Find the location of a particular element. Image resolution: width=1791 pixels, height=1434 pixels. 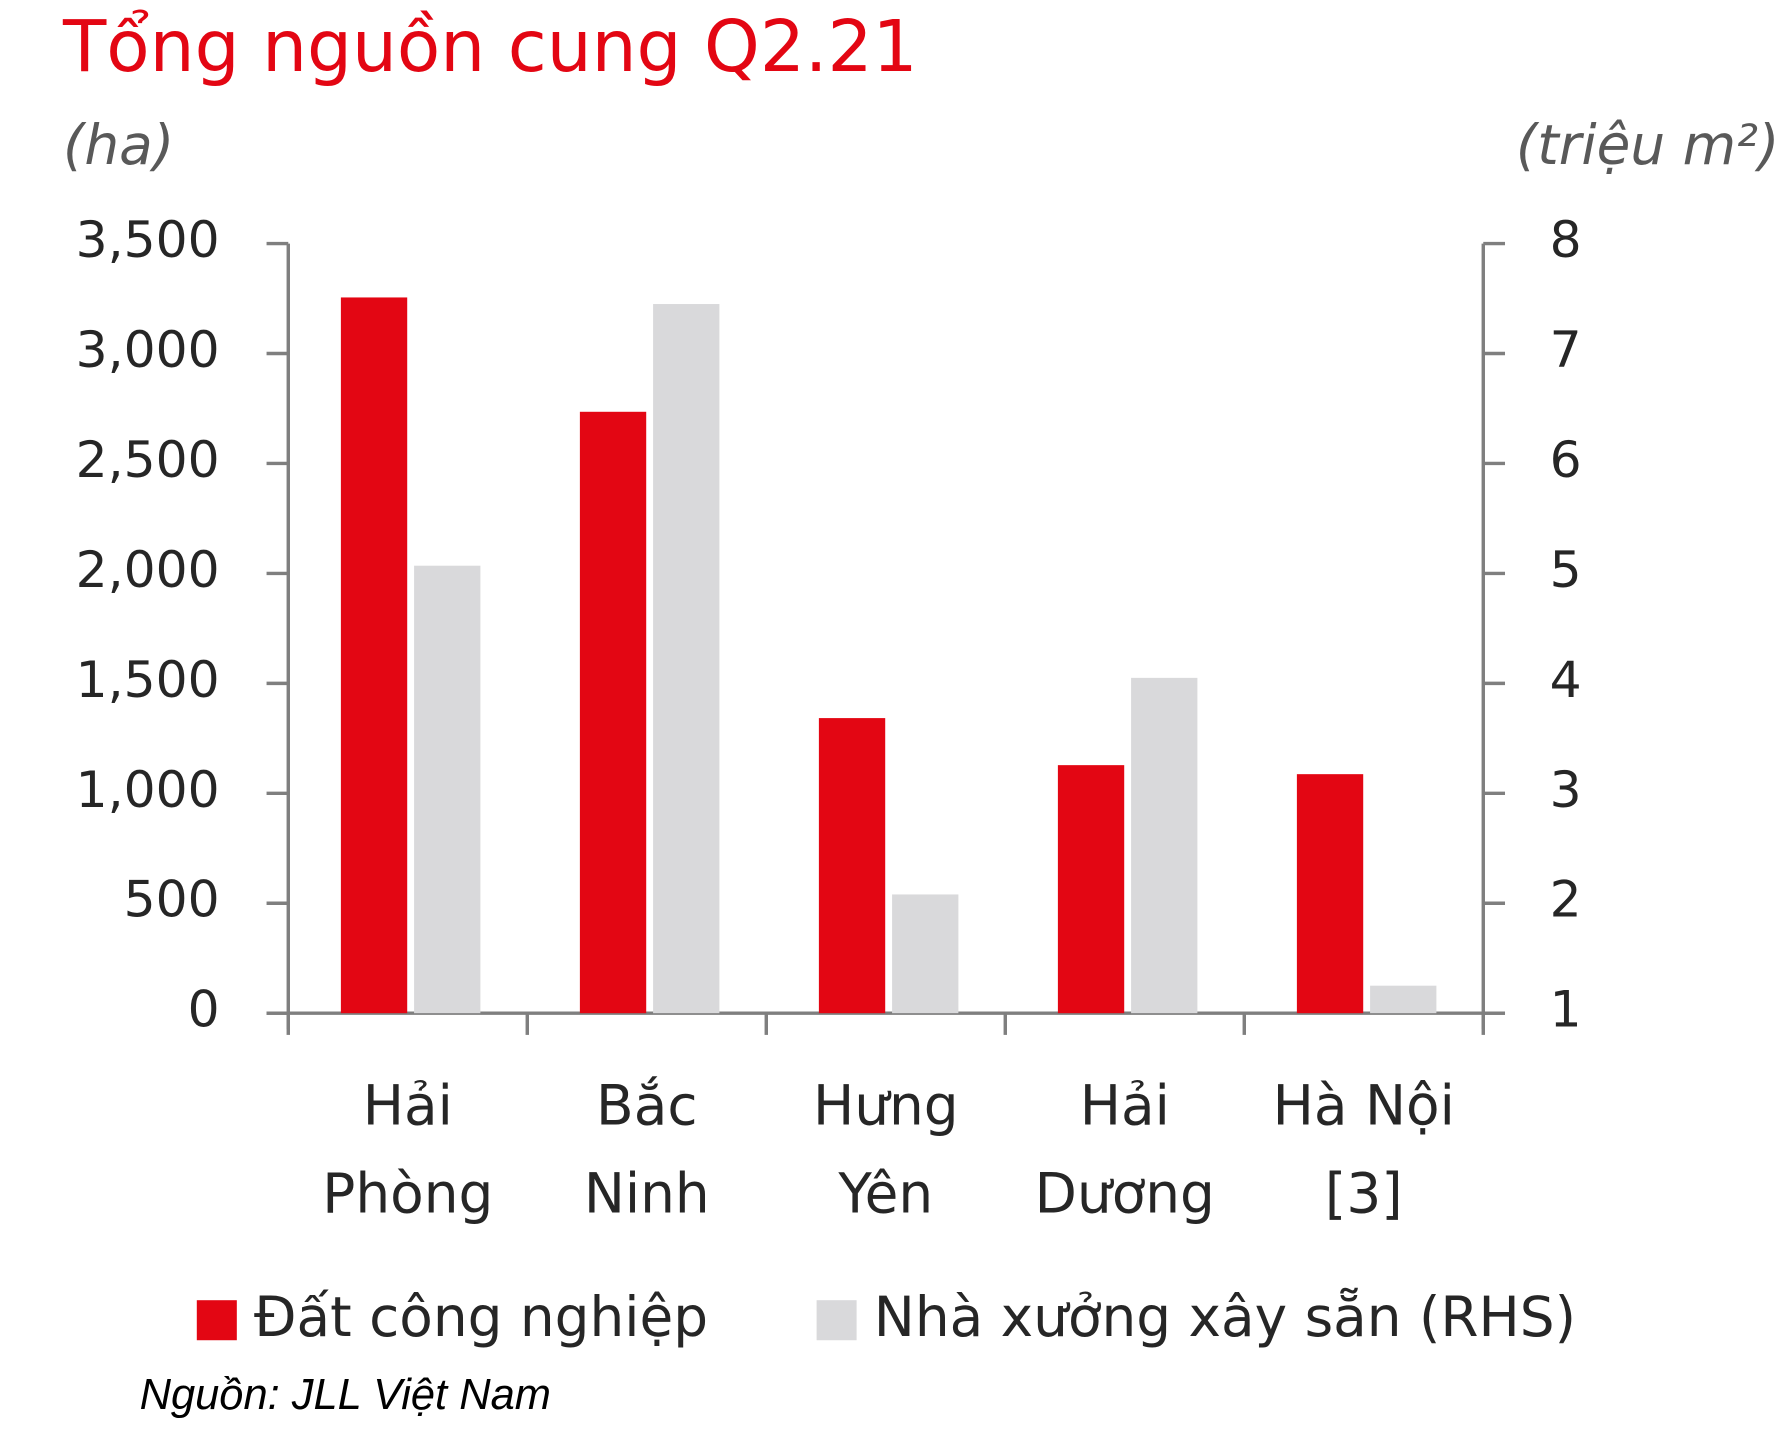

y-tick-label: 2,000 is located at coordinates (148, 569).